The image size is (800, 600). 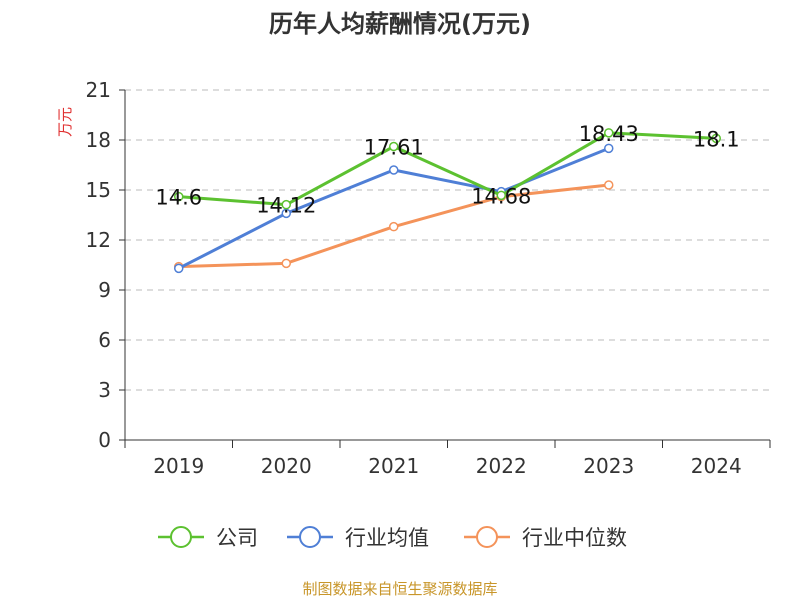 I want to click on y-tick-label: 12, so click(x=98, y=240).